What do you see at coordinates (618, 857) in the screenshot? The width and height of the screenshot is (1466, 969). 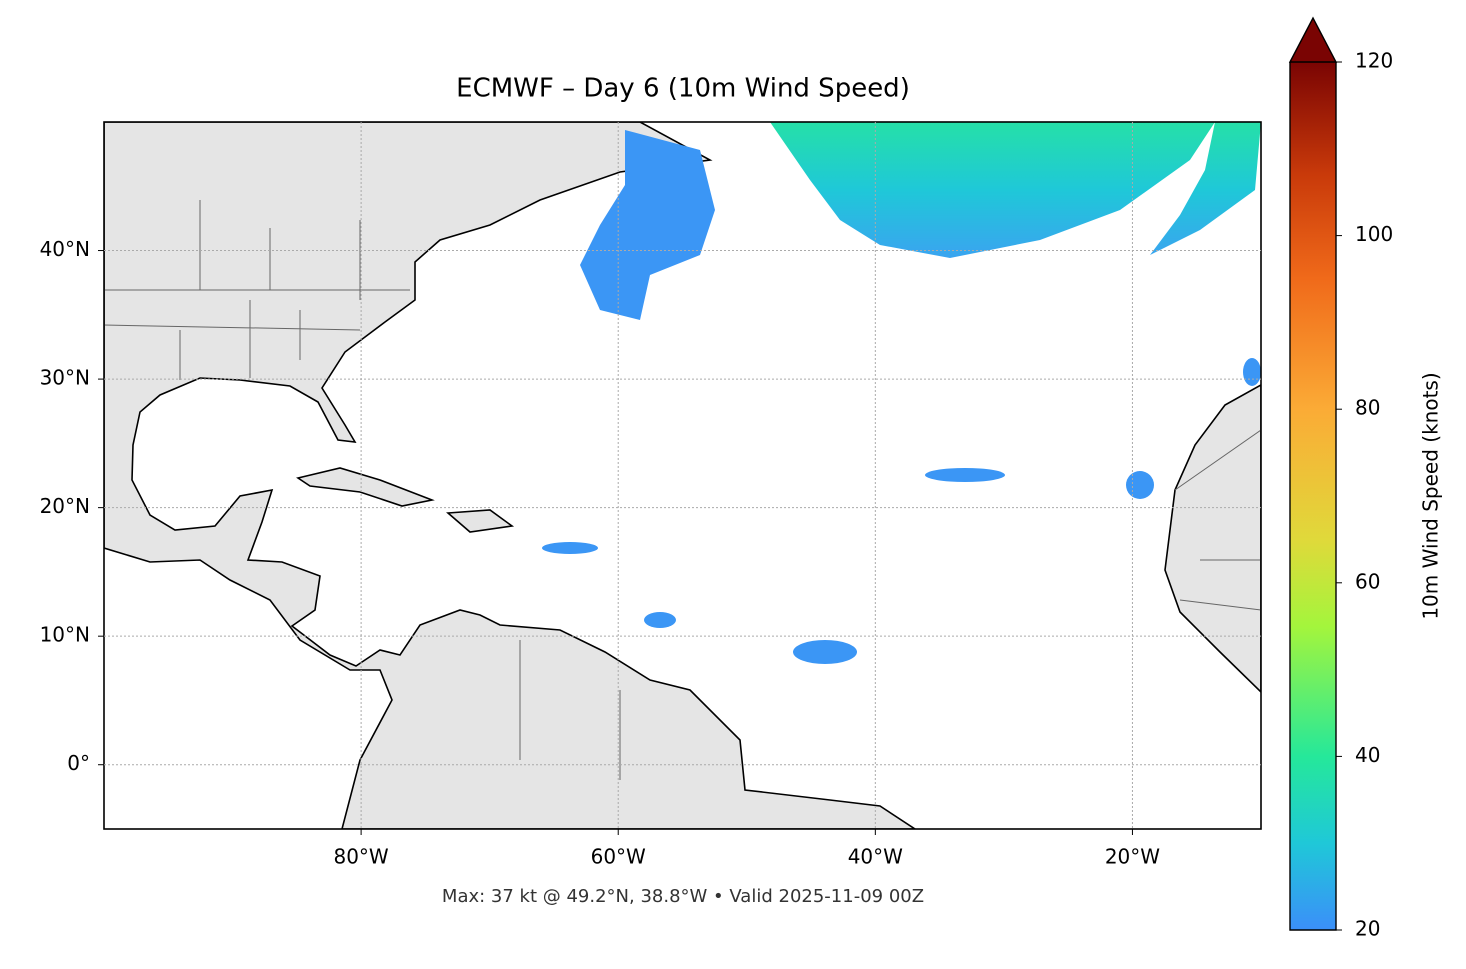 I see `lon-tick-label: 60°W` at bounding box center [618, 857].